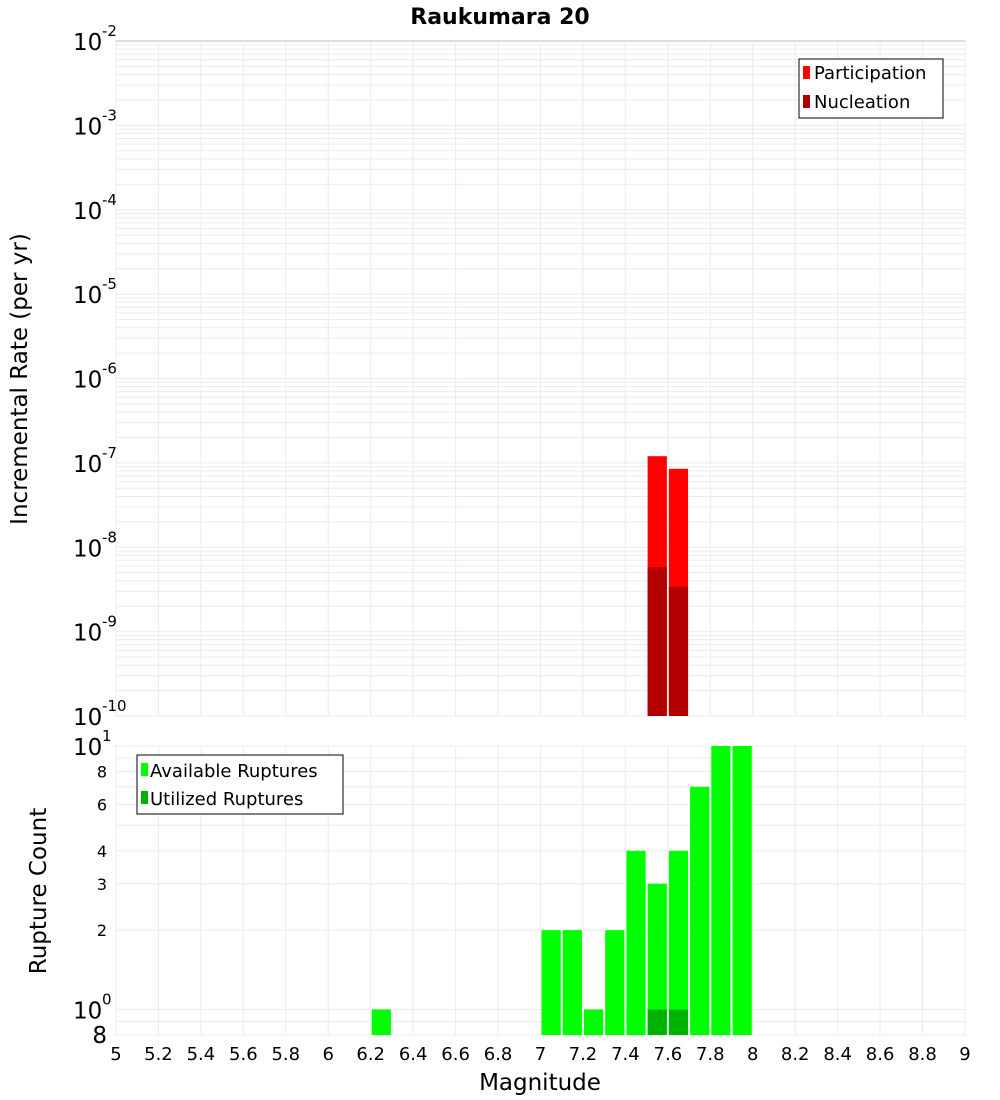  Describe the element at coordinates (806, 101) in the screenshot. I see `nucleation-legend-swatch` at that location.